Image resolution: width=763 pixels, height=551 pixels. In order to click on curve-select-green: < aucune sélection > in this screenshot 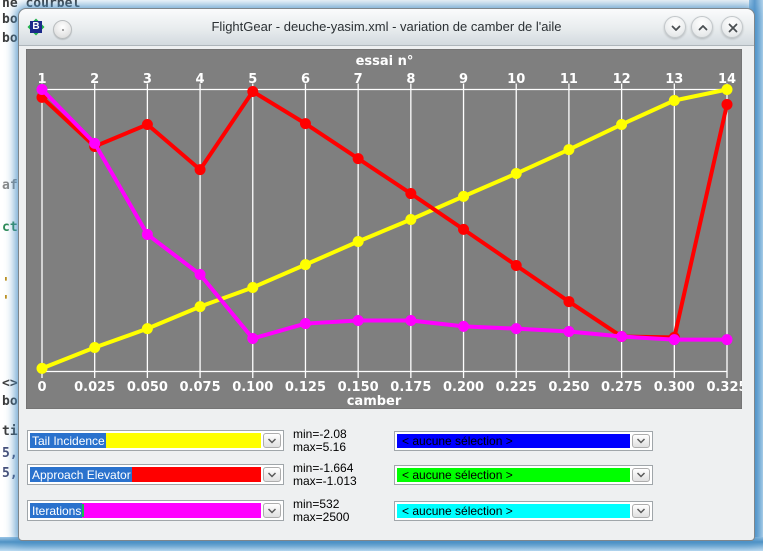, I will do `click(523, 475)`.